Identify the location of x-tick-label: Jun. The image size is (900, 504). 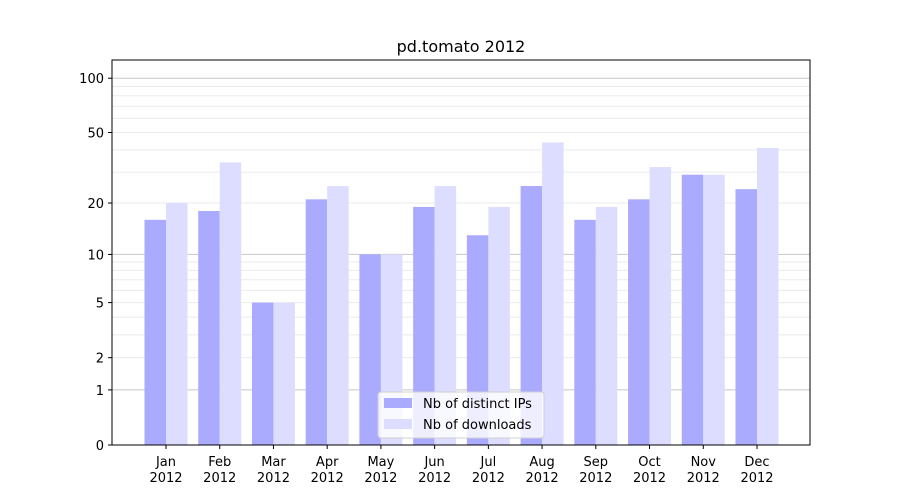
(433, 462).